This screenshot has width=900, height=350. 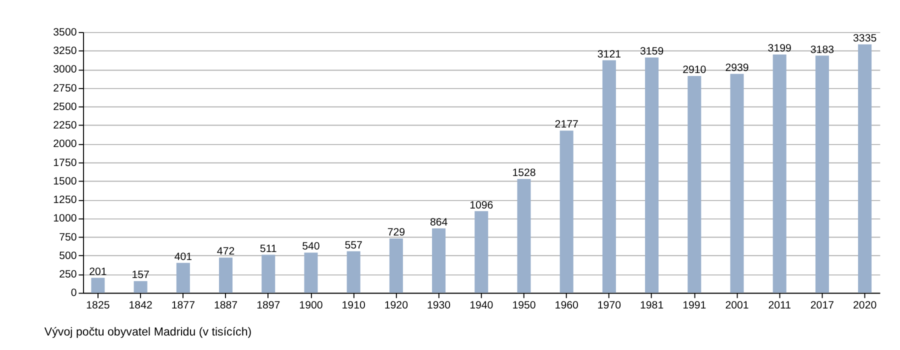 What do you see at coordinates (98, 306) in the screenshot?
I see `x-tick-label: 1825` at bounding box center [98, 306].